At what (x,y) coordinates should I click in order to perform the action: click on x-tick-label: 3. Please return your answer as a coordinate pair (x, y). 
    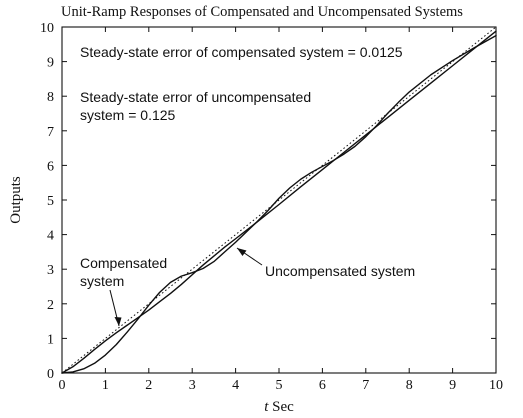
    Looking at the image, I should click on (192, 385).